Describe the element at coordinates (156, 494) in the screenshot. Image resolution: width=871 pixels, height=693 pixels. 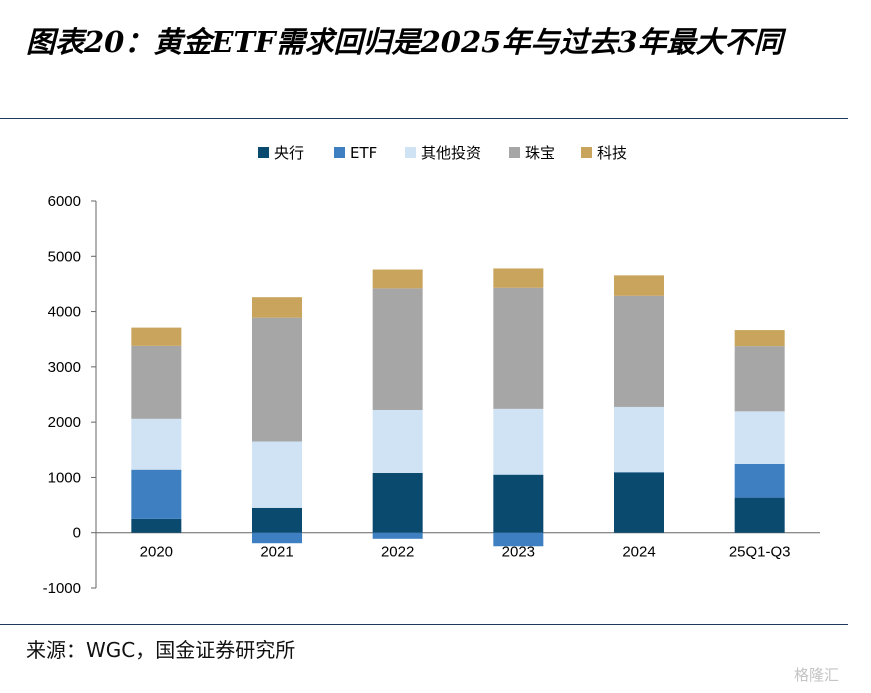
I see `bar-2020-ETF` at that location.